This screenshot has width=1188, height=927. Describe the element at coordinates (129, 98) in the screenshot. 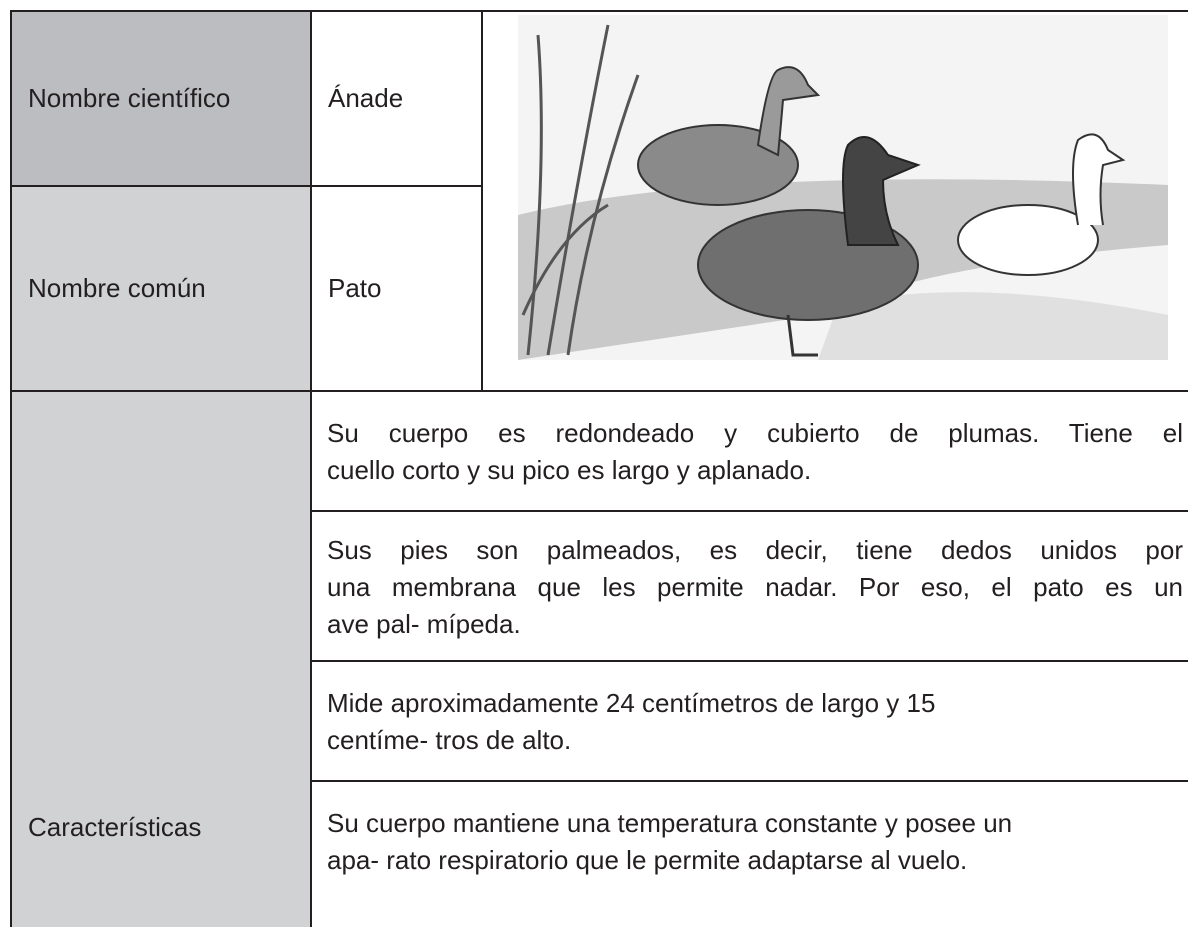

I see `label: Nombre científico` at that location.